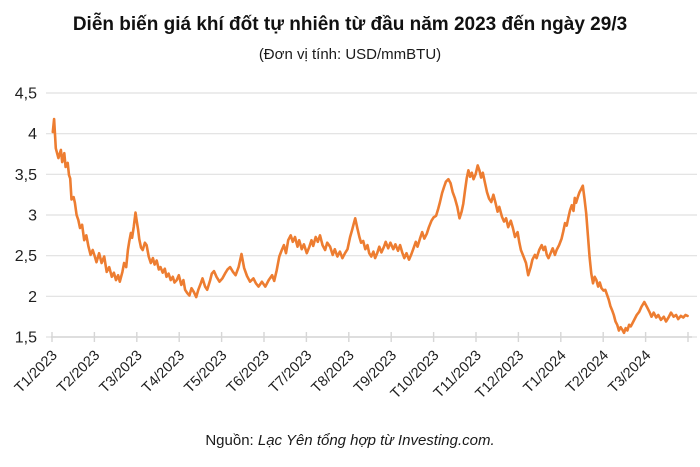 The width and height of the screenshot is (700, 467). I want to click on y-axis-tick-label: 2,5, so click(26, 256).